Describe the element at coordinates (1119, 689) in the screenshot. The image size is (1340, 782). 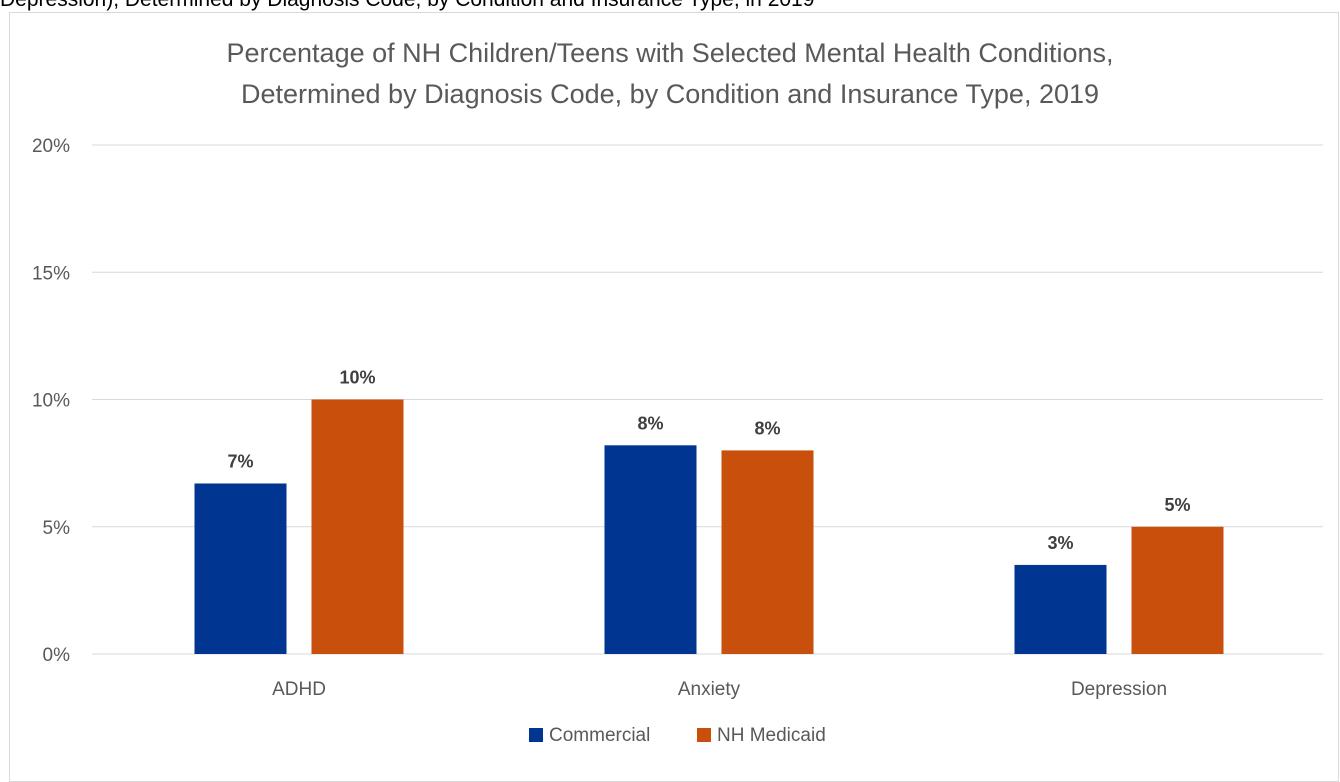
I see `x-category-label: Depression` at that location.